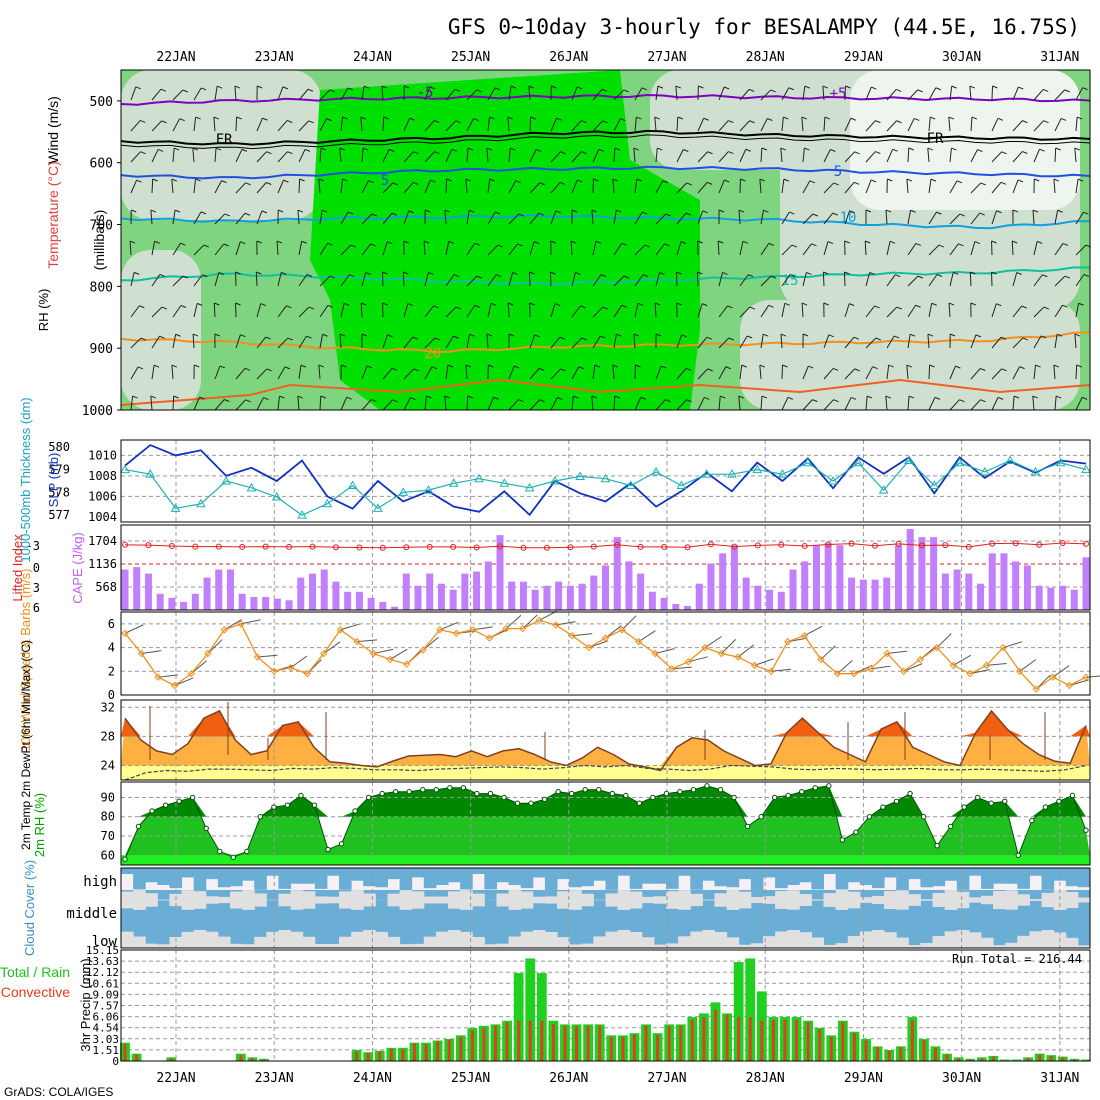 The width and height of the screenshot is (1100, 1100). Describe the element at coordinates (106, 1050) in the screenshot. I see `precip-tick-label: 1.51` at that location.